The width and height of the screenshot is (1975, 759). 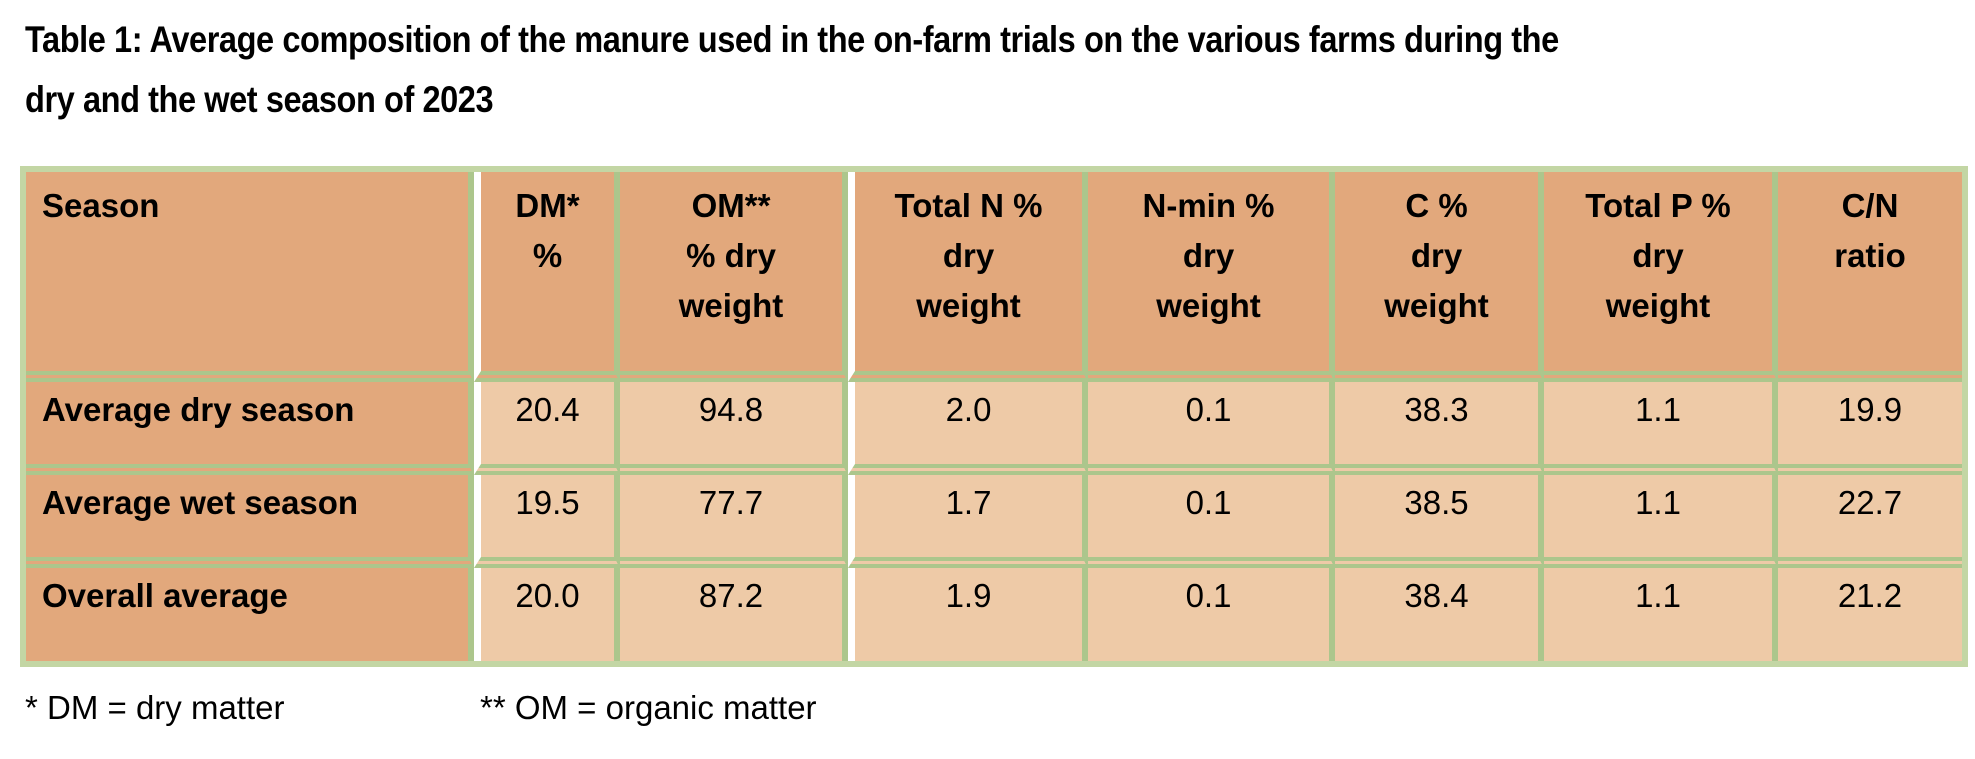 I want to click on cell-cn-ratio: 19.9, so click(x=1870, y=428).